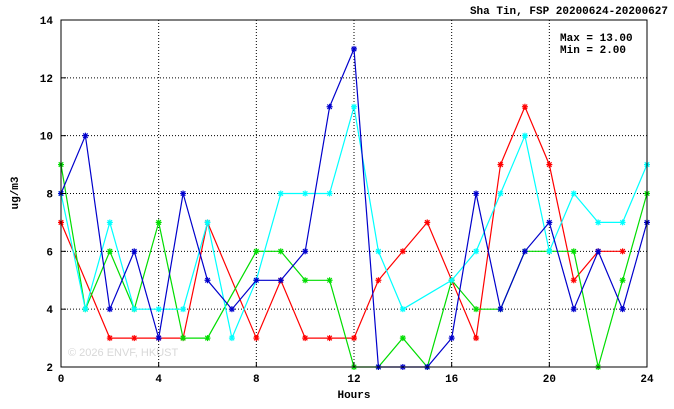 This screenshot has height=409, width=674. I want to click on y-tick-label: 10, so click(46, 138).